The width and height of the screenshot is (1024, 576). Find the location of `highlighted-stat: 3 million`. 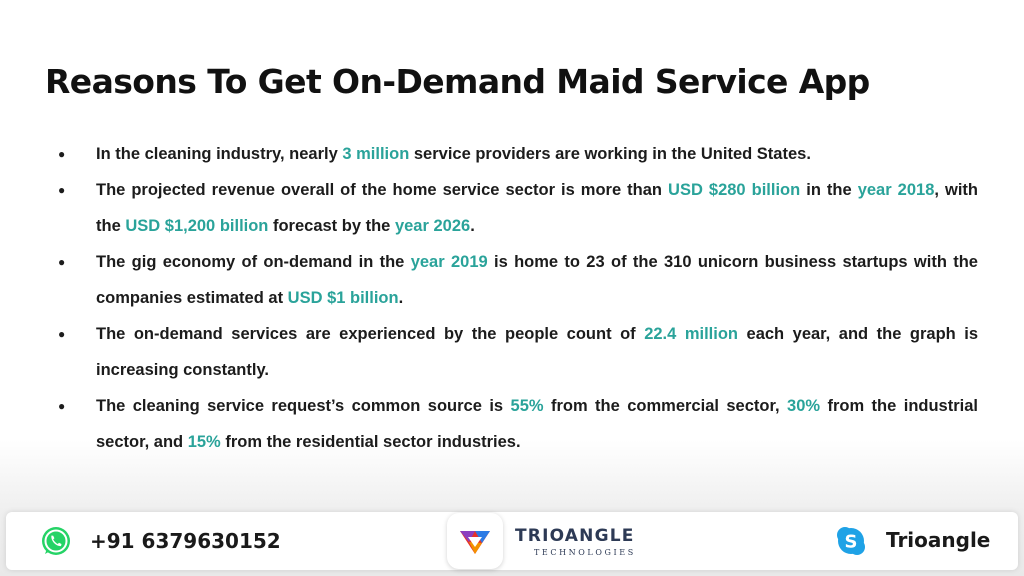

highlighted-stat: 3 million is located at coordinates (376, 154).